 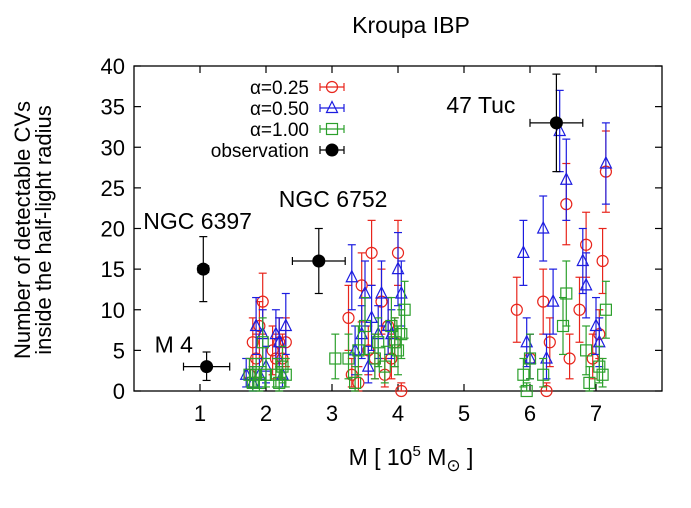 What do you see at coordinates (332, 107) in the screenshot?
I see `legend-marker` at bounding box center [332, 107].